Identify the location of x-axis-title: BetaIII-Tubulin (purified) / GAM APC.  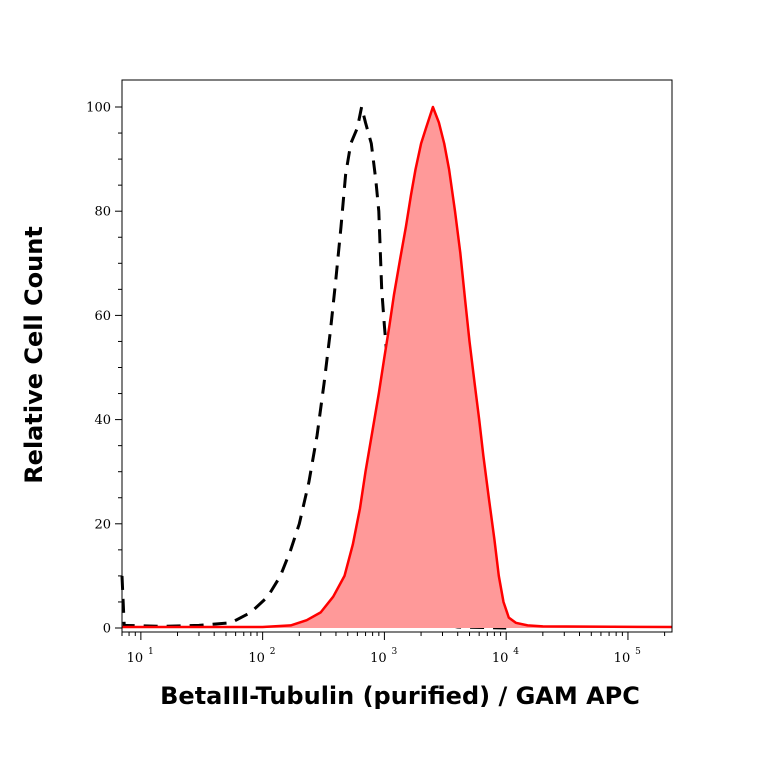
(400, 696).